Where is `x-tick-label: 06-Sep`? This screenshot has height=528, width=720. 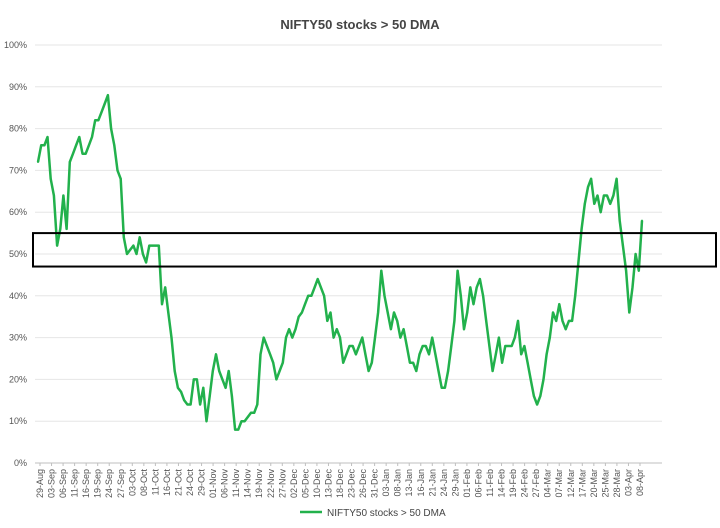
x-tick-label: 06-Sep is located at coordinates (63, 483).